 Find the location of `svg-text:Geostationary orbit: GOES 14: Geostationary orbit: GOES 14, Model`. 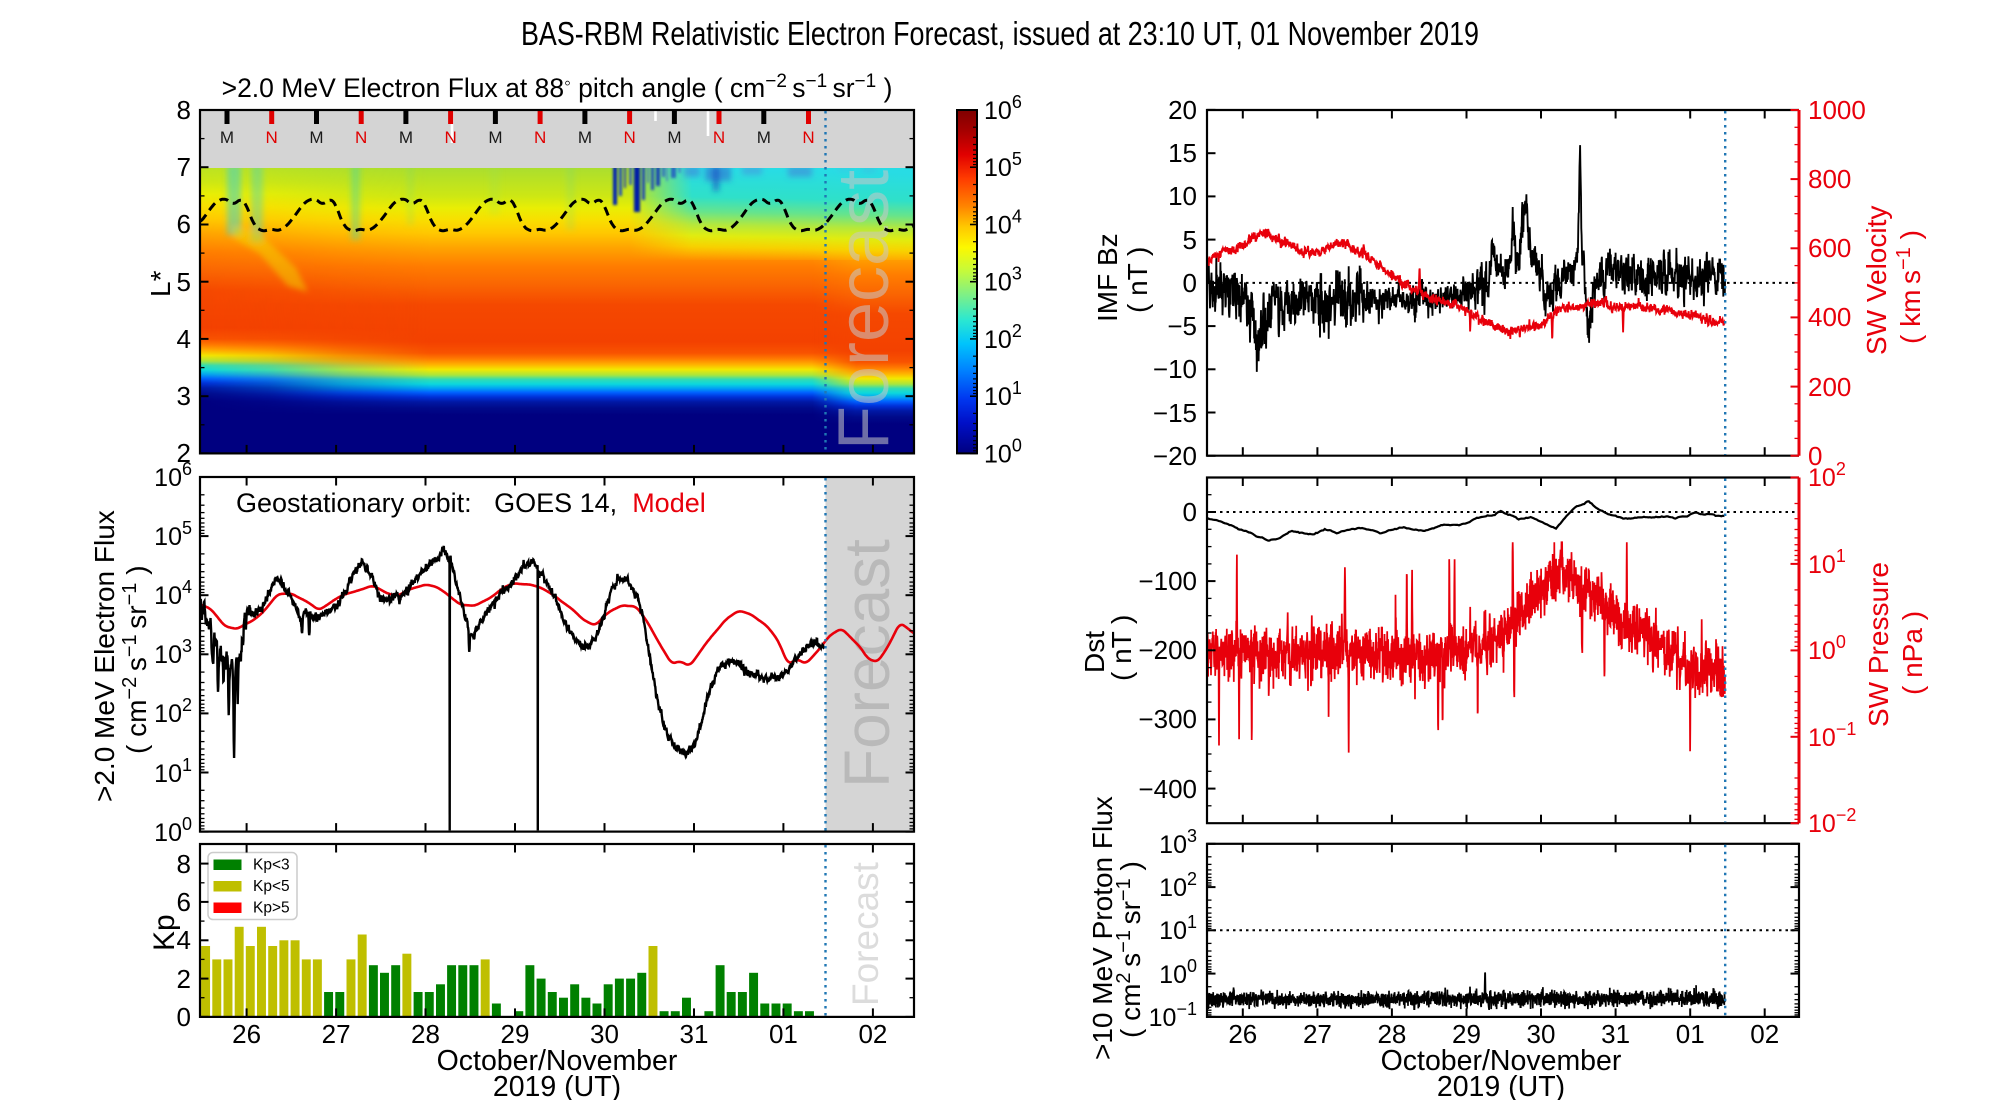

svg-text:Geostationary orbit: GOES 14: Geostationary orbit: GOES 14, Model is located at coordinates (471, 503).